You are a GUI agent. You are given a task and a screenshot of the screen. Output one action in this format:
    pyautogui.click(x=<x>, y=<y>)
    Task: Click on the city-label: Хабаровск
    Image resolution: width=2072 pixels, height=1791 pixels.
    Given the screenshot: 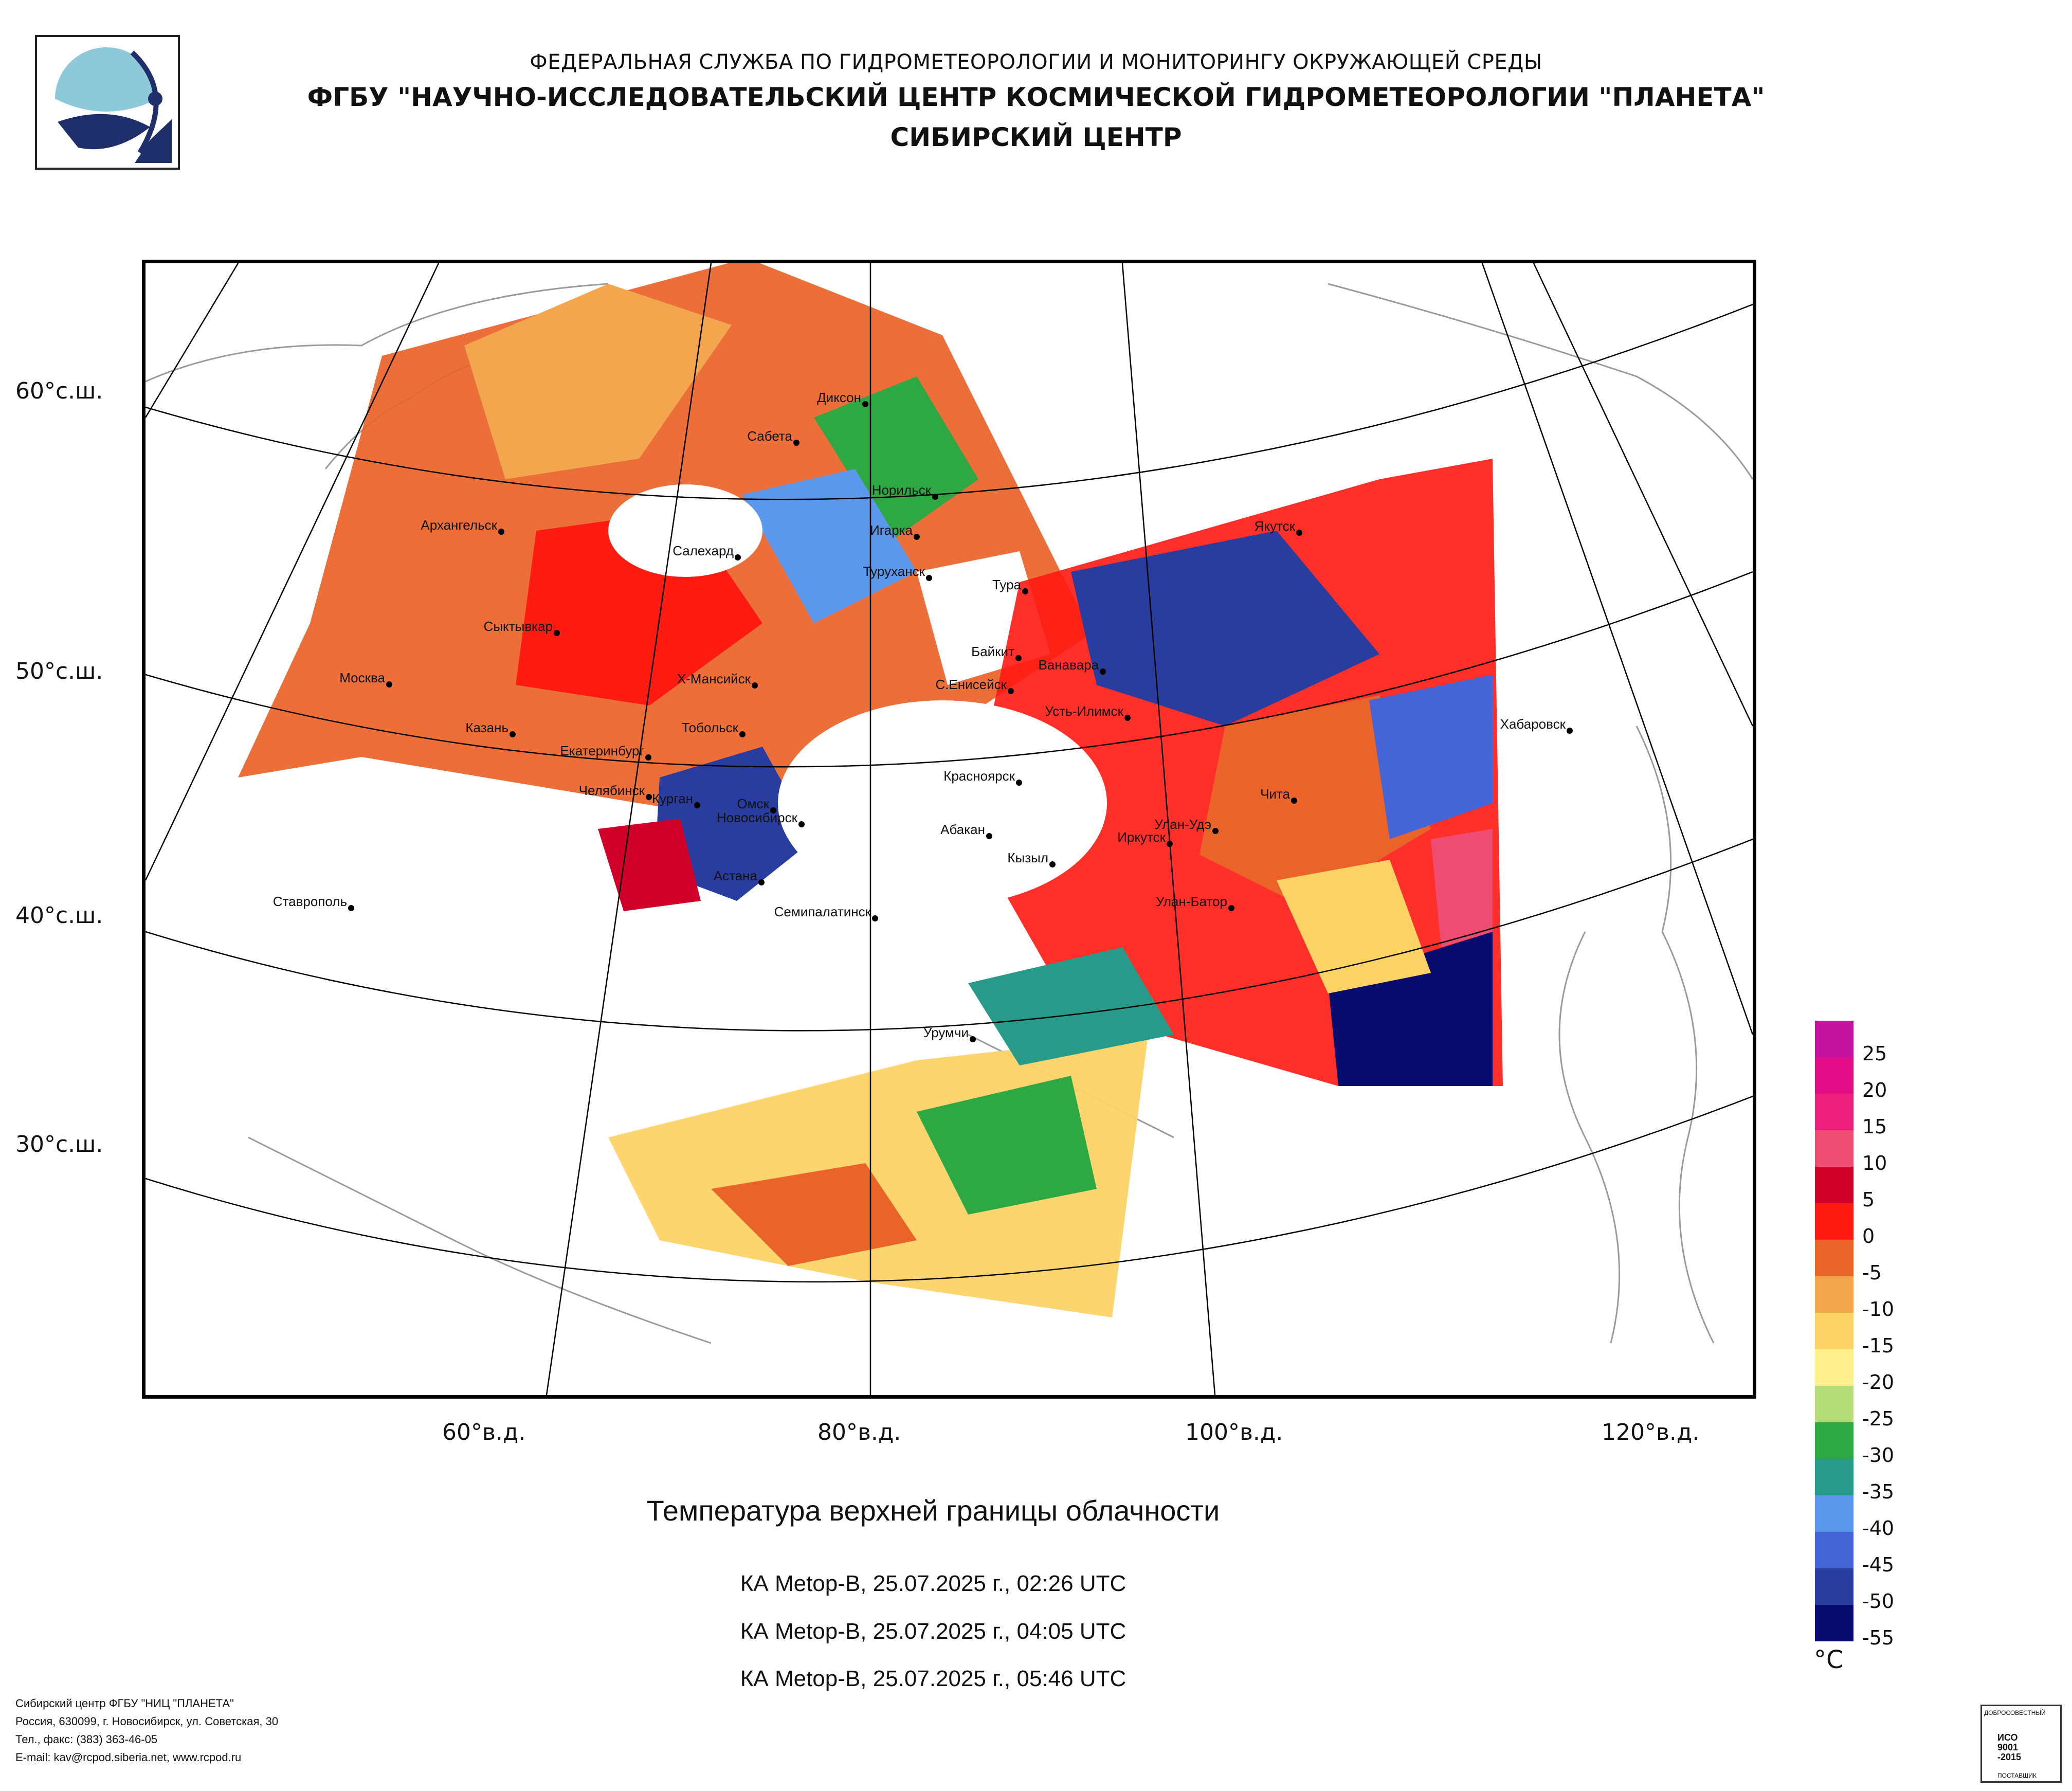 What is the action you would take?
    pyautogui.click(x=1533, y=724)
    